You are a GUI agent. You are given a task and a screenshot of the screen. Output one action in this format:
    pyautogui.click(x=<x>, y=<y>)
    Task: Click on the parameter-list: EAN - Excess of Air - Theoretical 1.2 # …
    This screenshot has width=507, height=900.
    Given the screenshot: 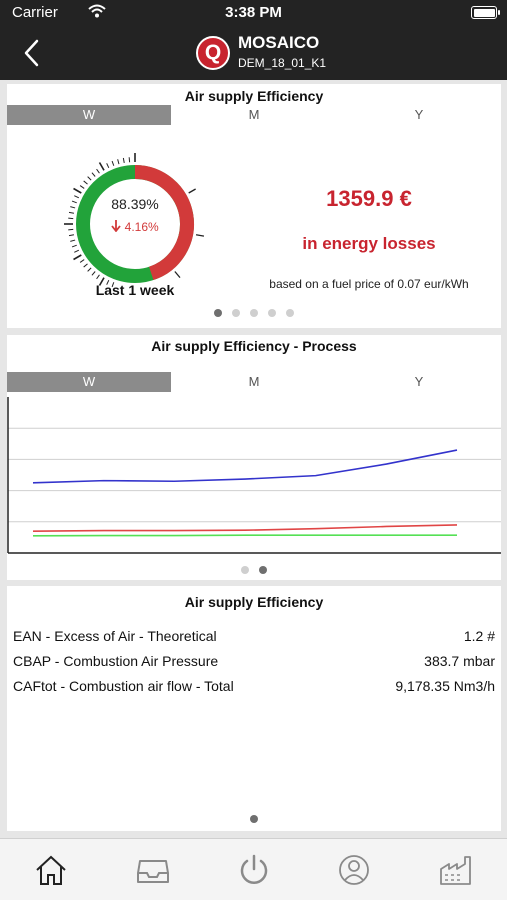 What is the action you would take?
    pyautogui.click(x=254, y=663)
    